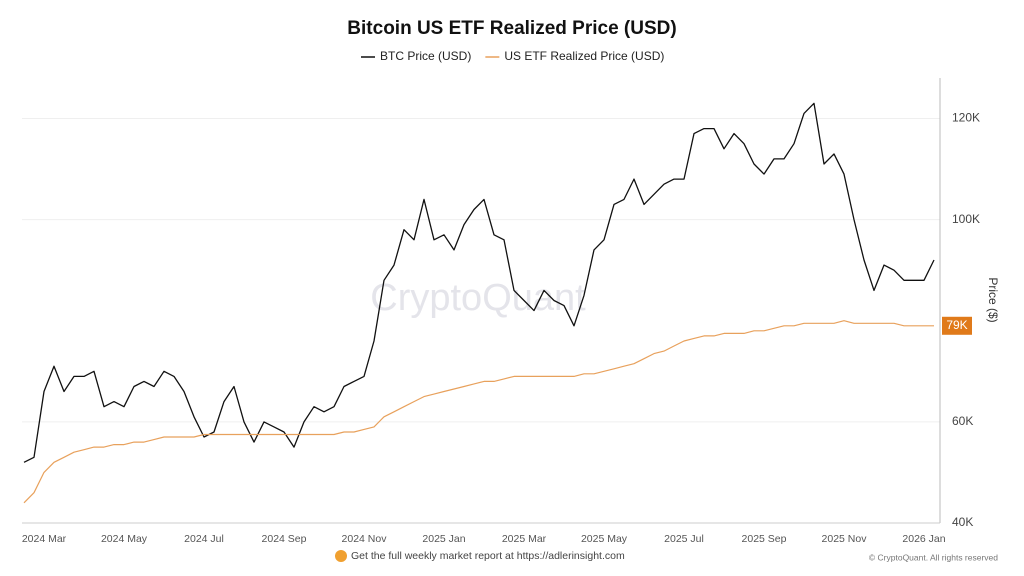 This screenshot has width=1024, height=576. Describe the element at coordinates (425, 56) in the screenshot. I see `legend-label: BTC Price (USD)` at that location.